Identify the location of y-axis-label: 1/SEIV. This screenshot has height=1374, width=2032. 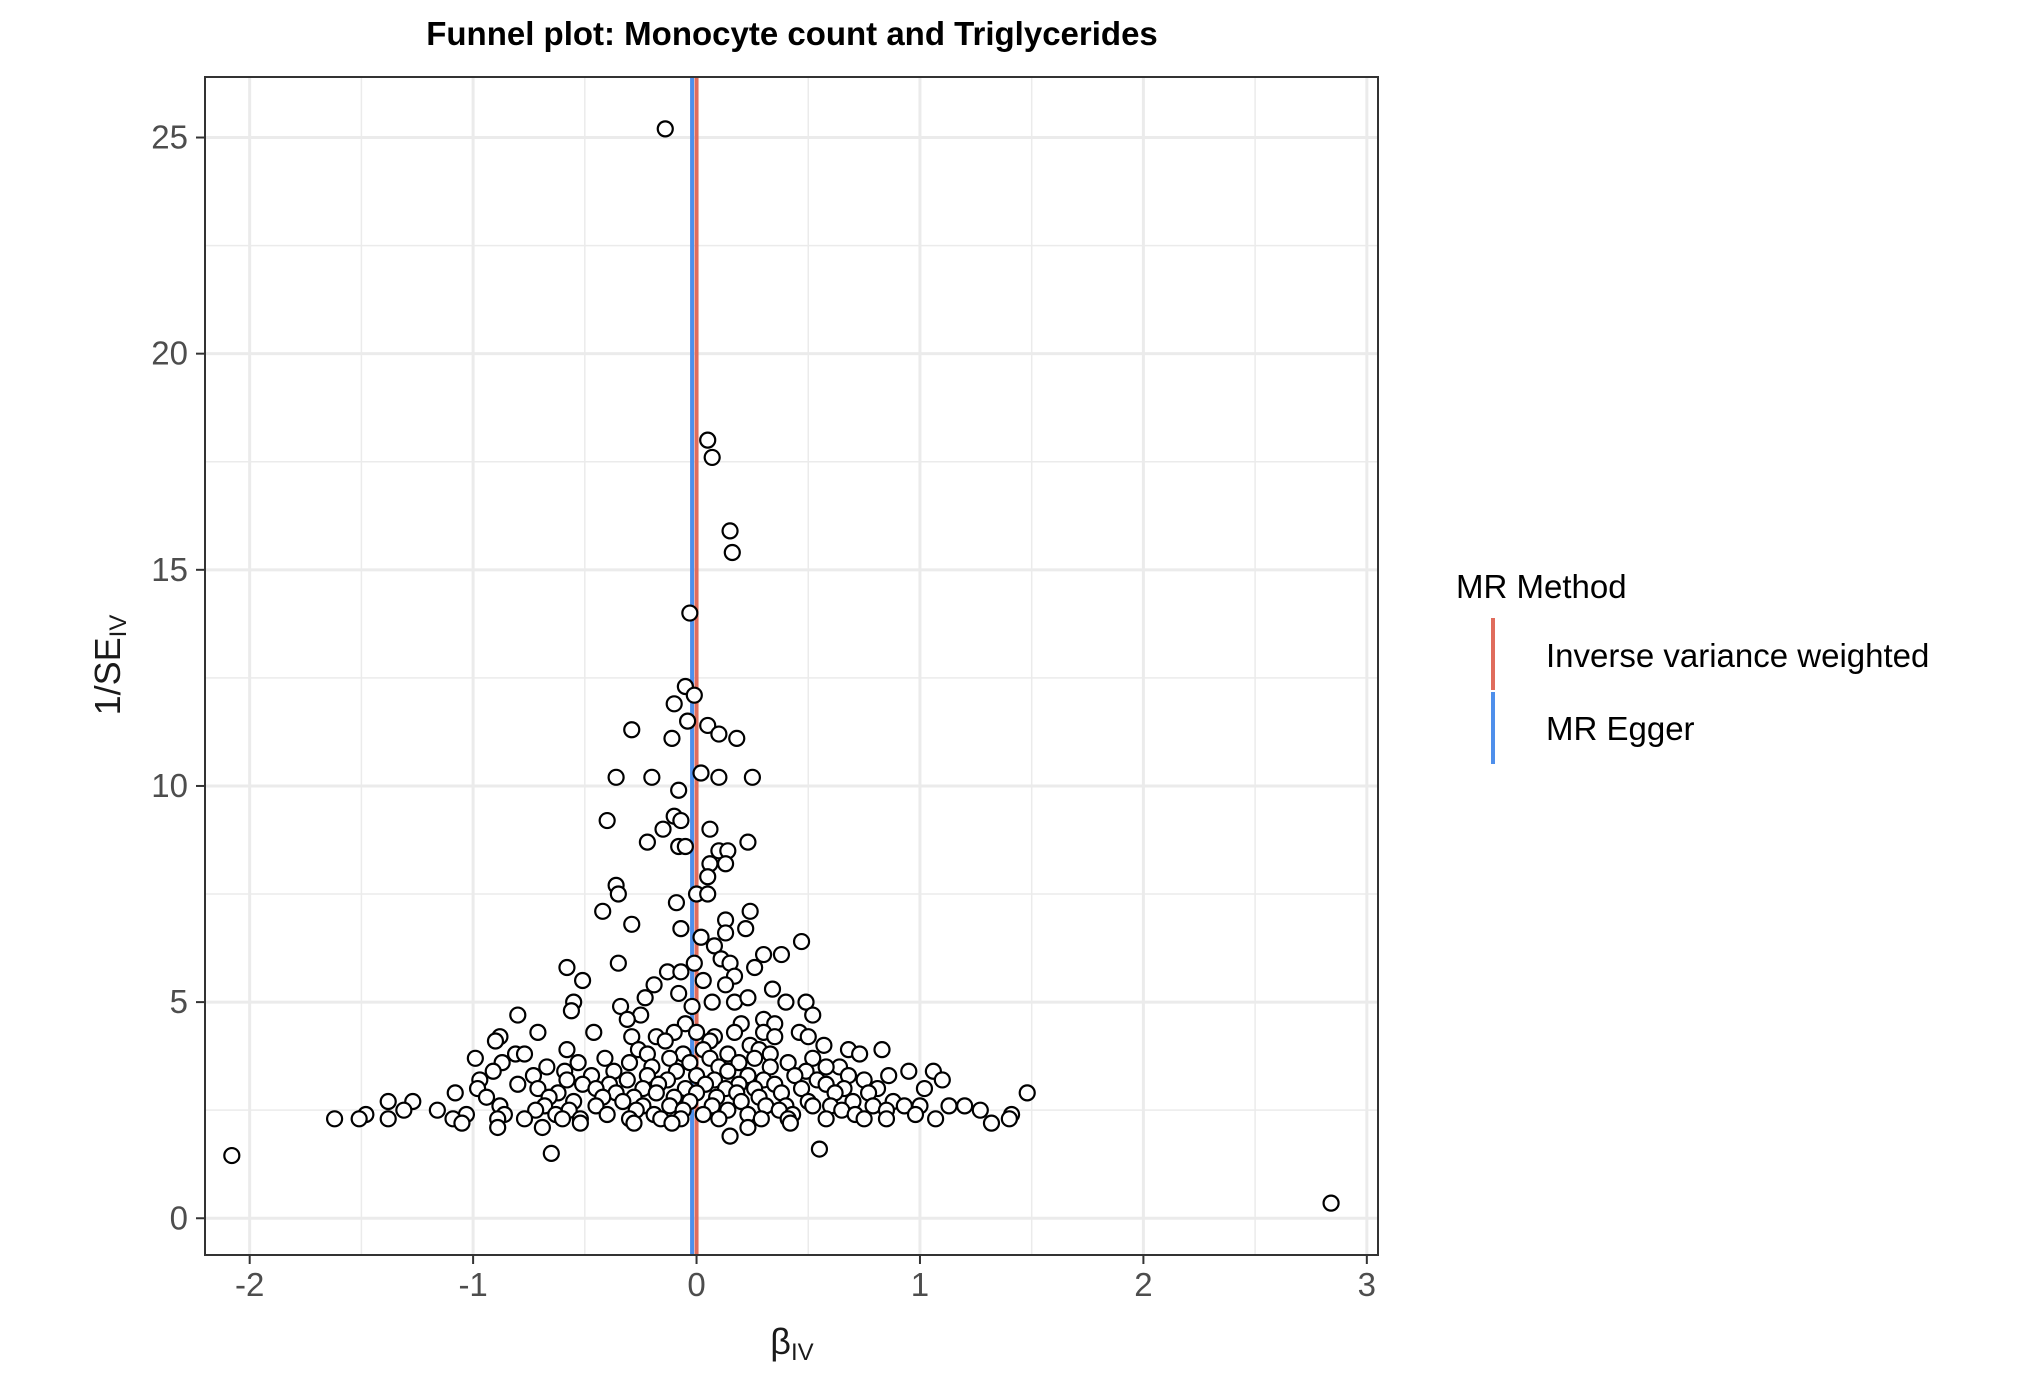
(109, 665).